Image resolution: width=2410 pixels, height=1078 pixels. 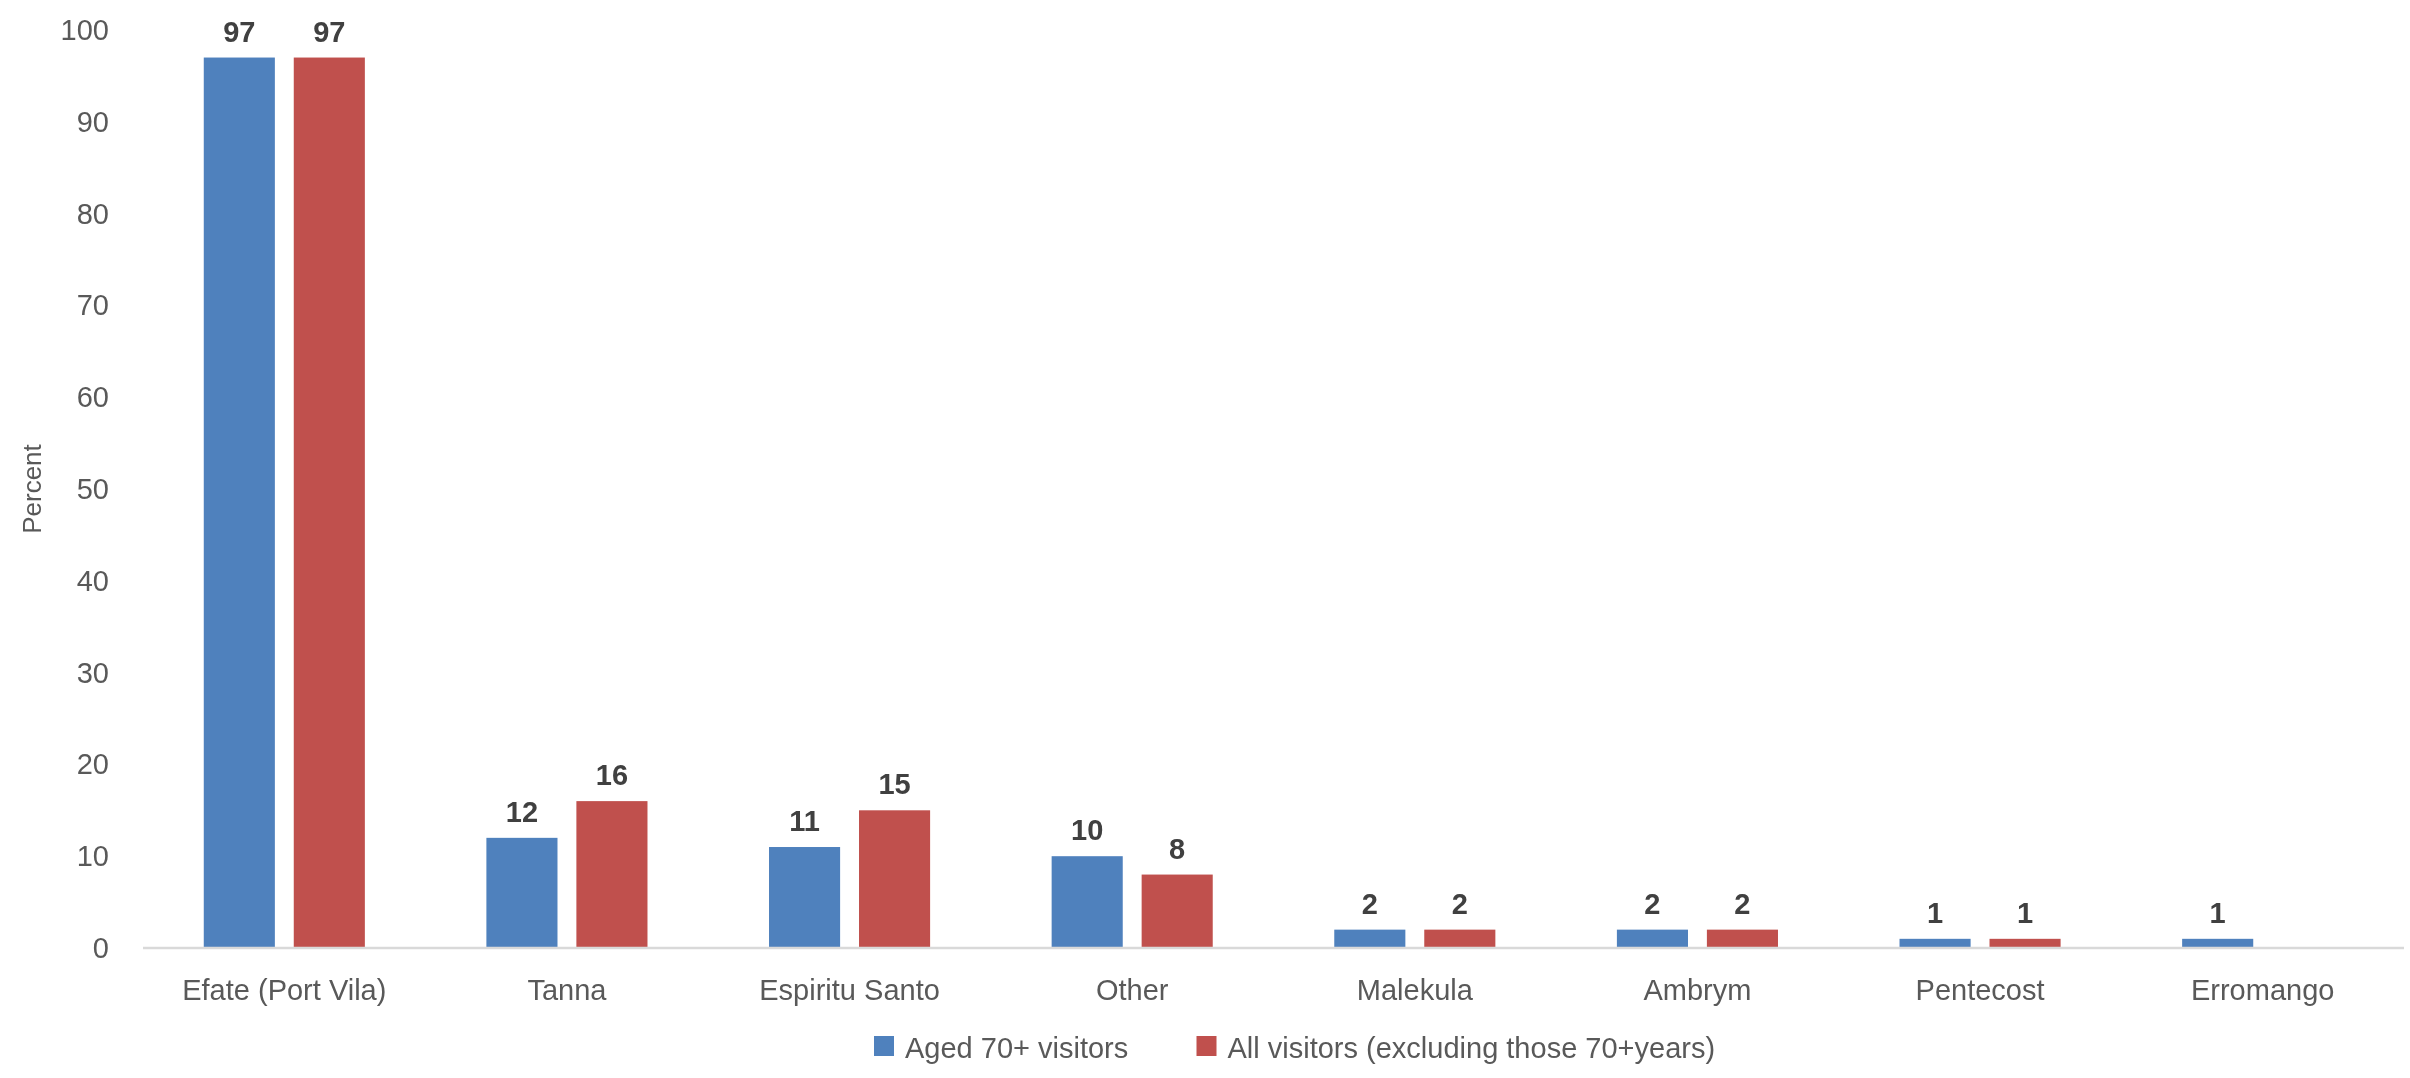 What do you see at coordinates (567, 990) in the screenshot?
I see `x-tick-label: Tanna` at bounding box center [567, 990].